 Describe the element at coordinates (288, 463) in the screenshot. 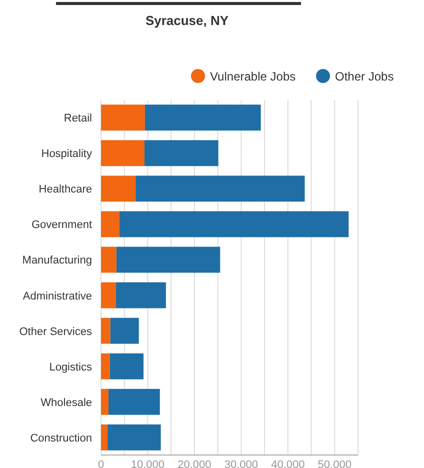

I see `x-tick-label: 40.000` at that location.